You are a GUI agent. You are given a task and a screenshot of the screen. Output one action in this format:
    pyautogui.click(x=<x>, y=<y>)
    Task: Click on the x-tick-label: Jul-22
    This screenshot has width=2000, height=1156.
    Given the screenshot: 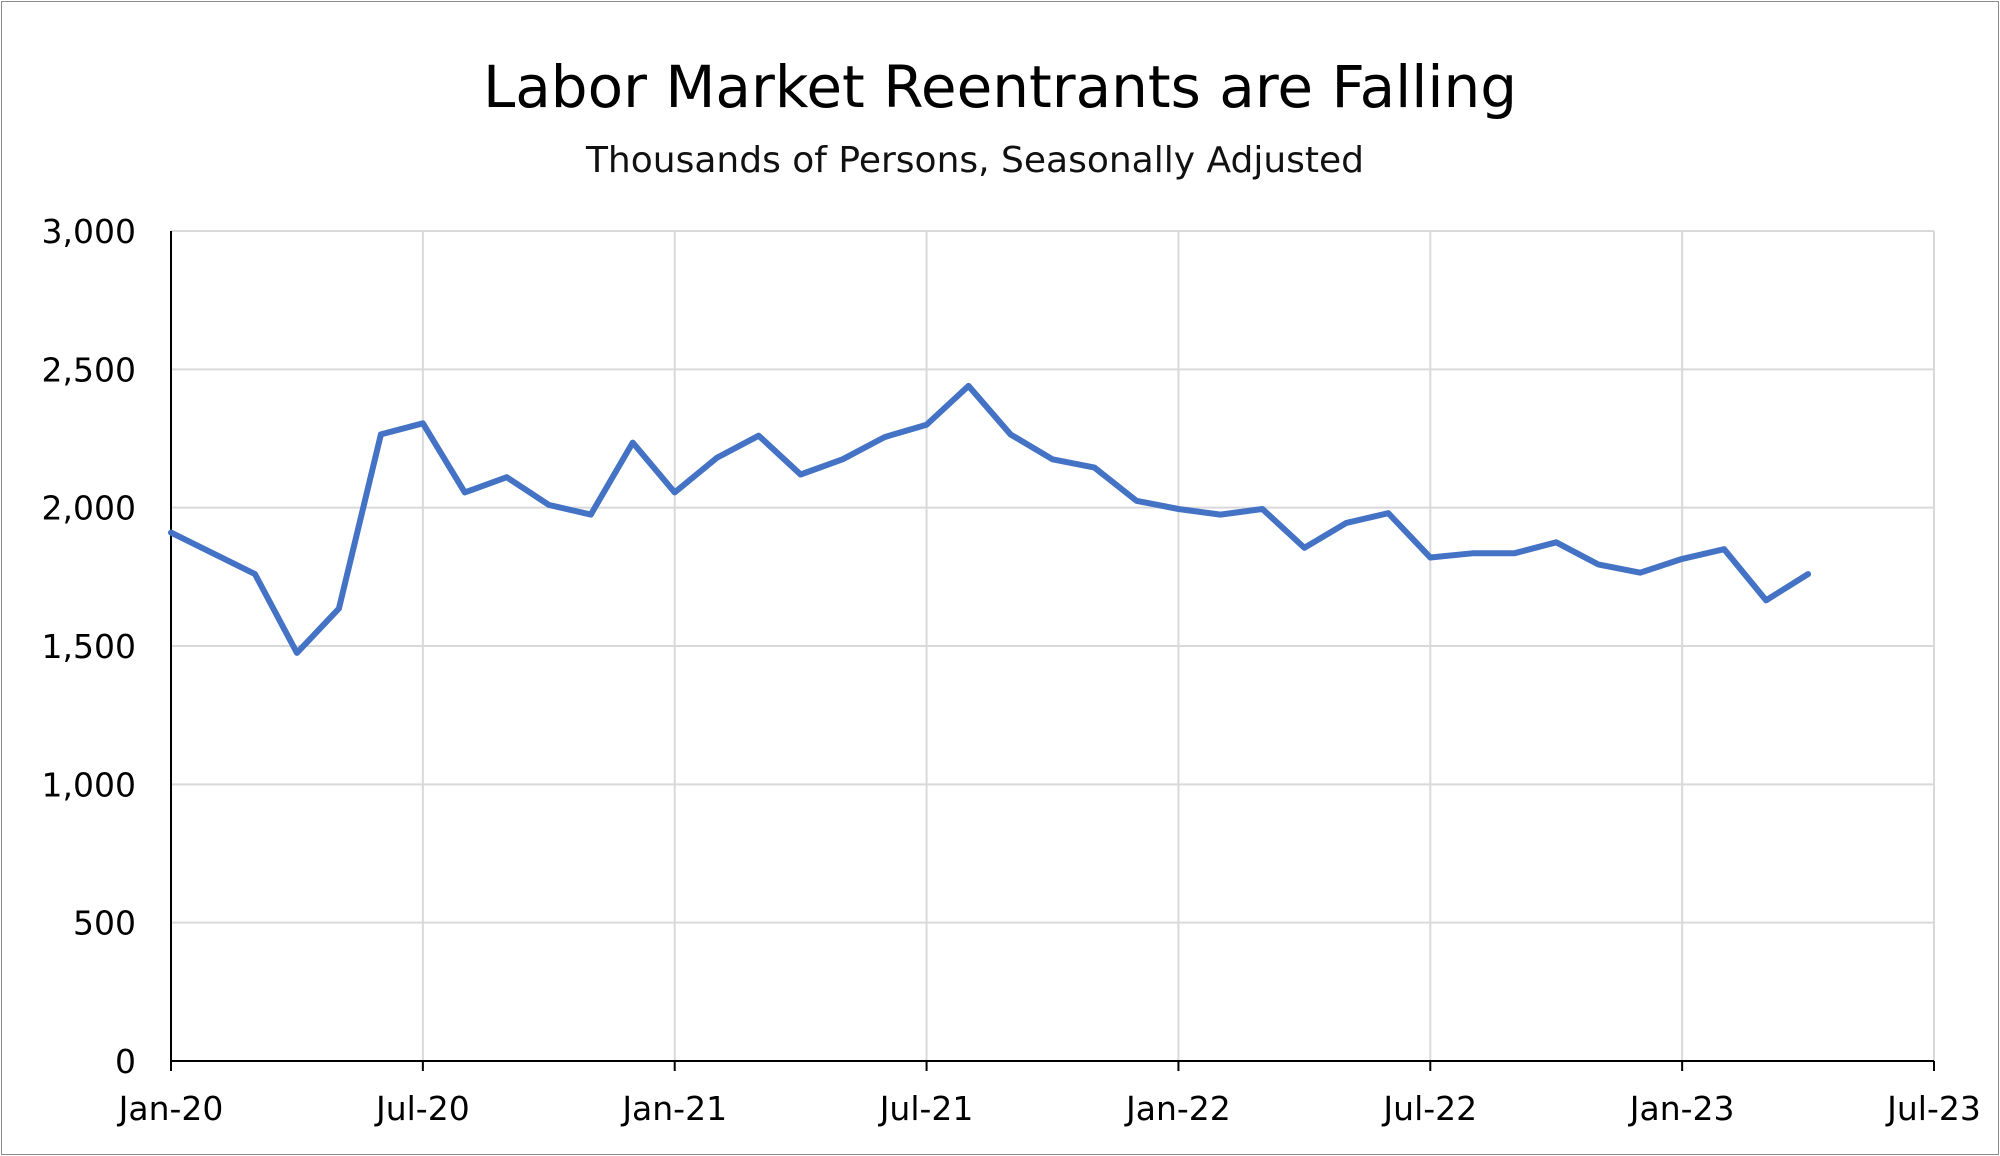 What is the action you would take?
    pyautogui.click(x=1429, y=1108)
    